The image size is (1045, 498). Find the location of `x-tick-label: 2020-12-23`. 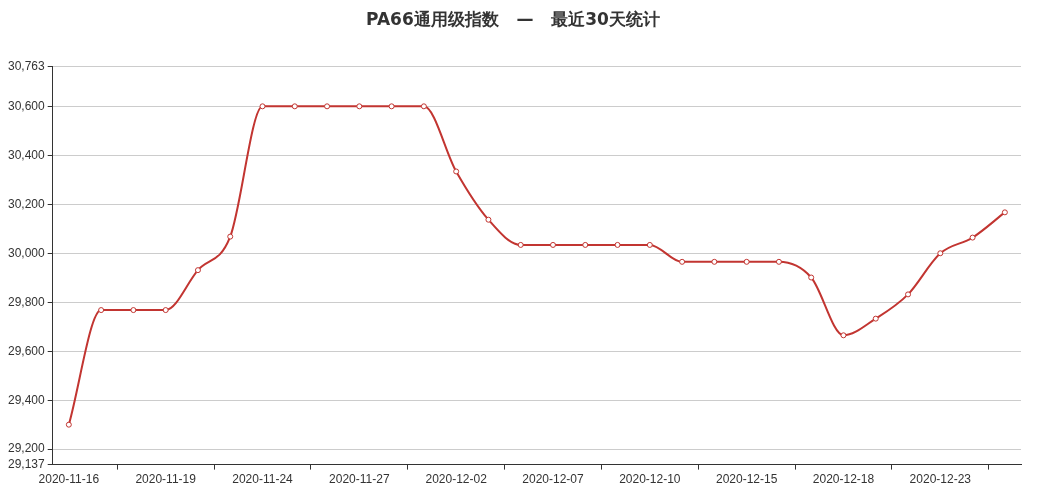

x-tick-label: 2020-12-23 is located at coordinates (940, 479).